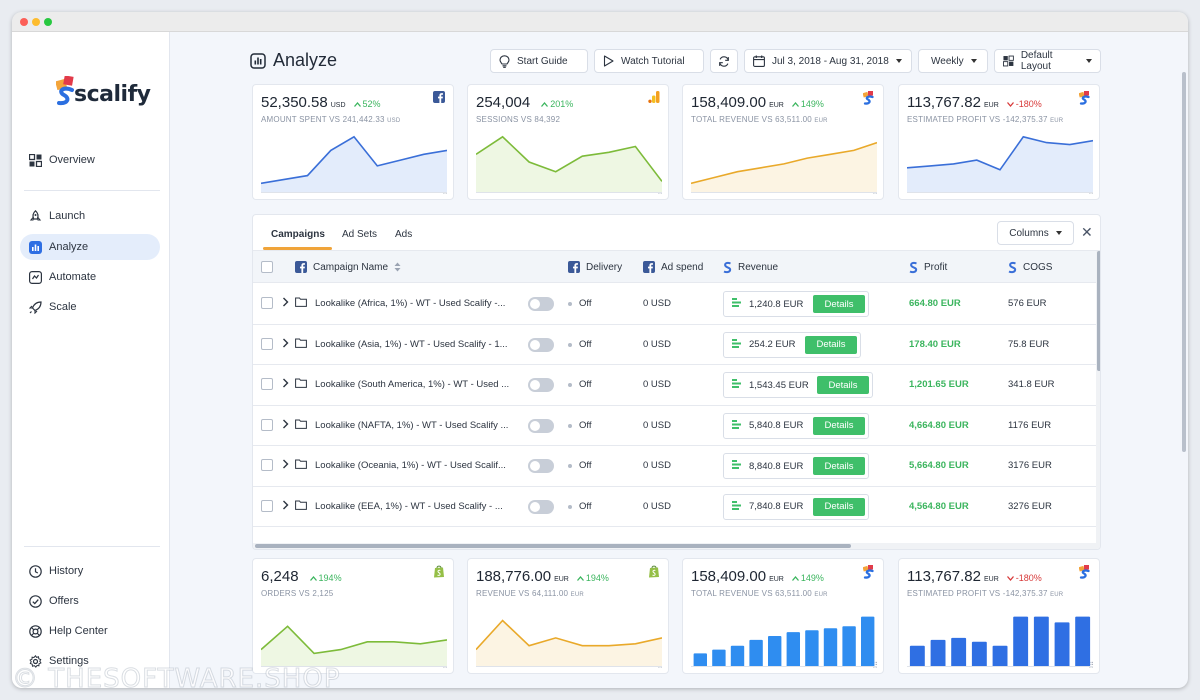  I want to click on sidebar-item-analyze: Analyze, so click(90, 247).